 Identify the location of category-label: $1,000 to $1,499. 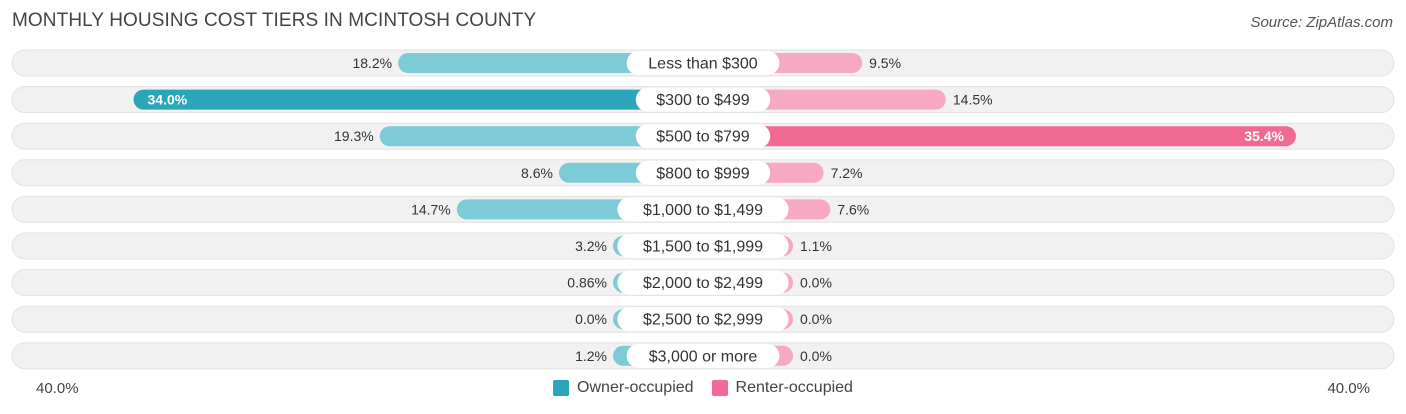
(703, 210).